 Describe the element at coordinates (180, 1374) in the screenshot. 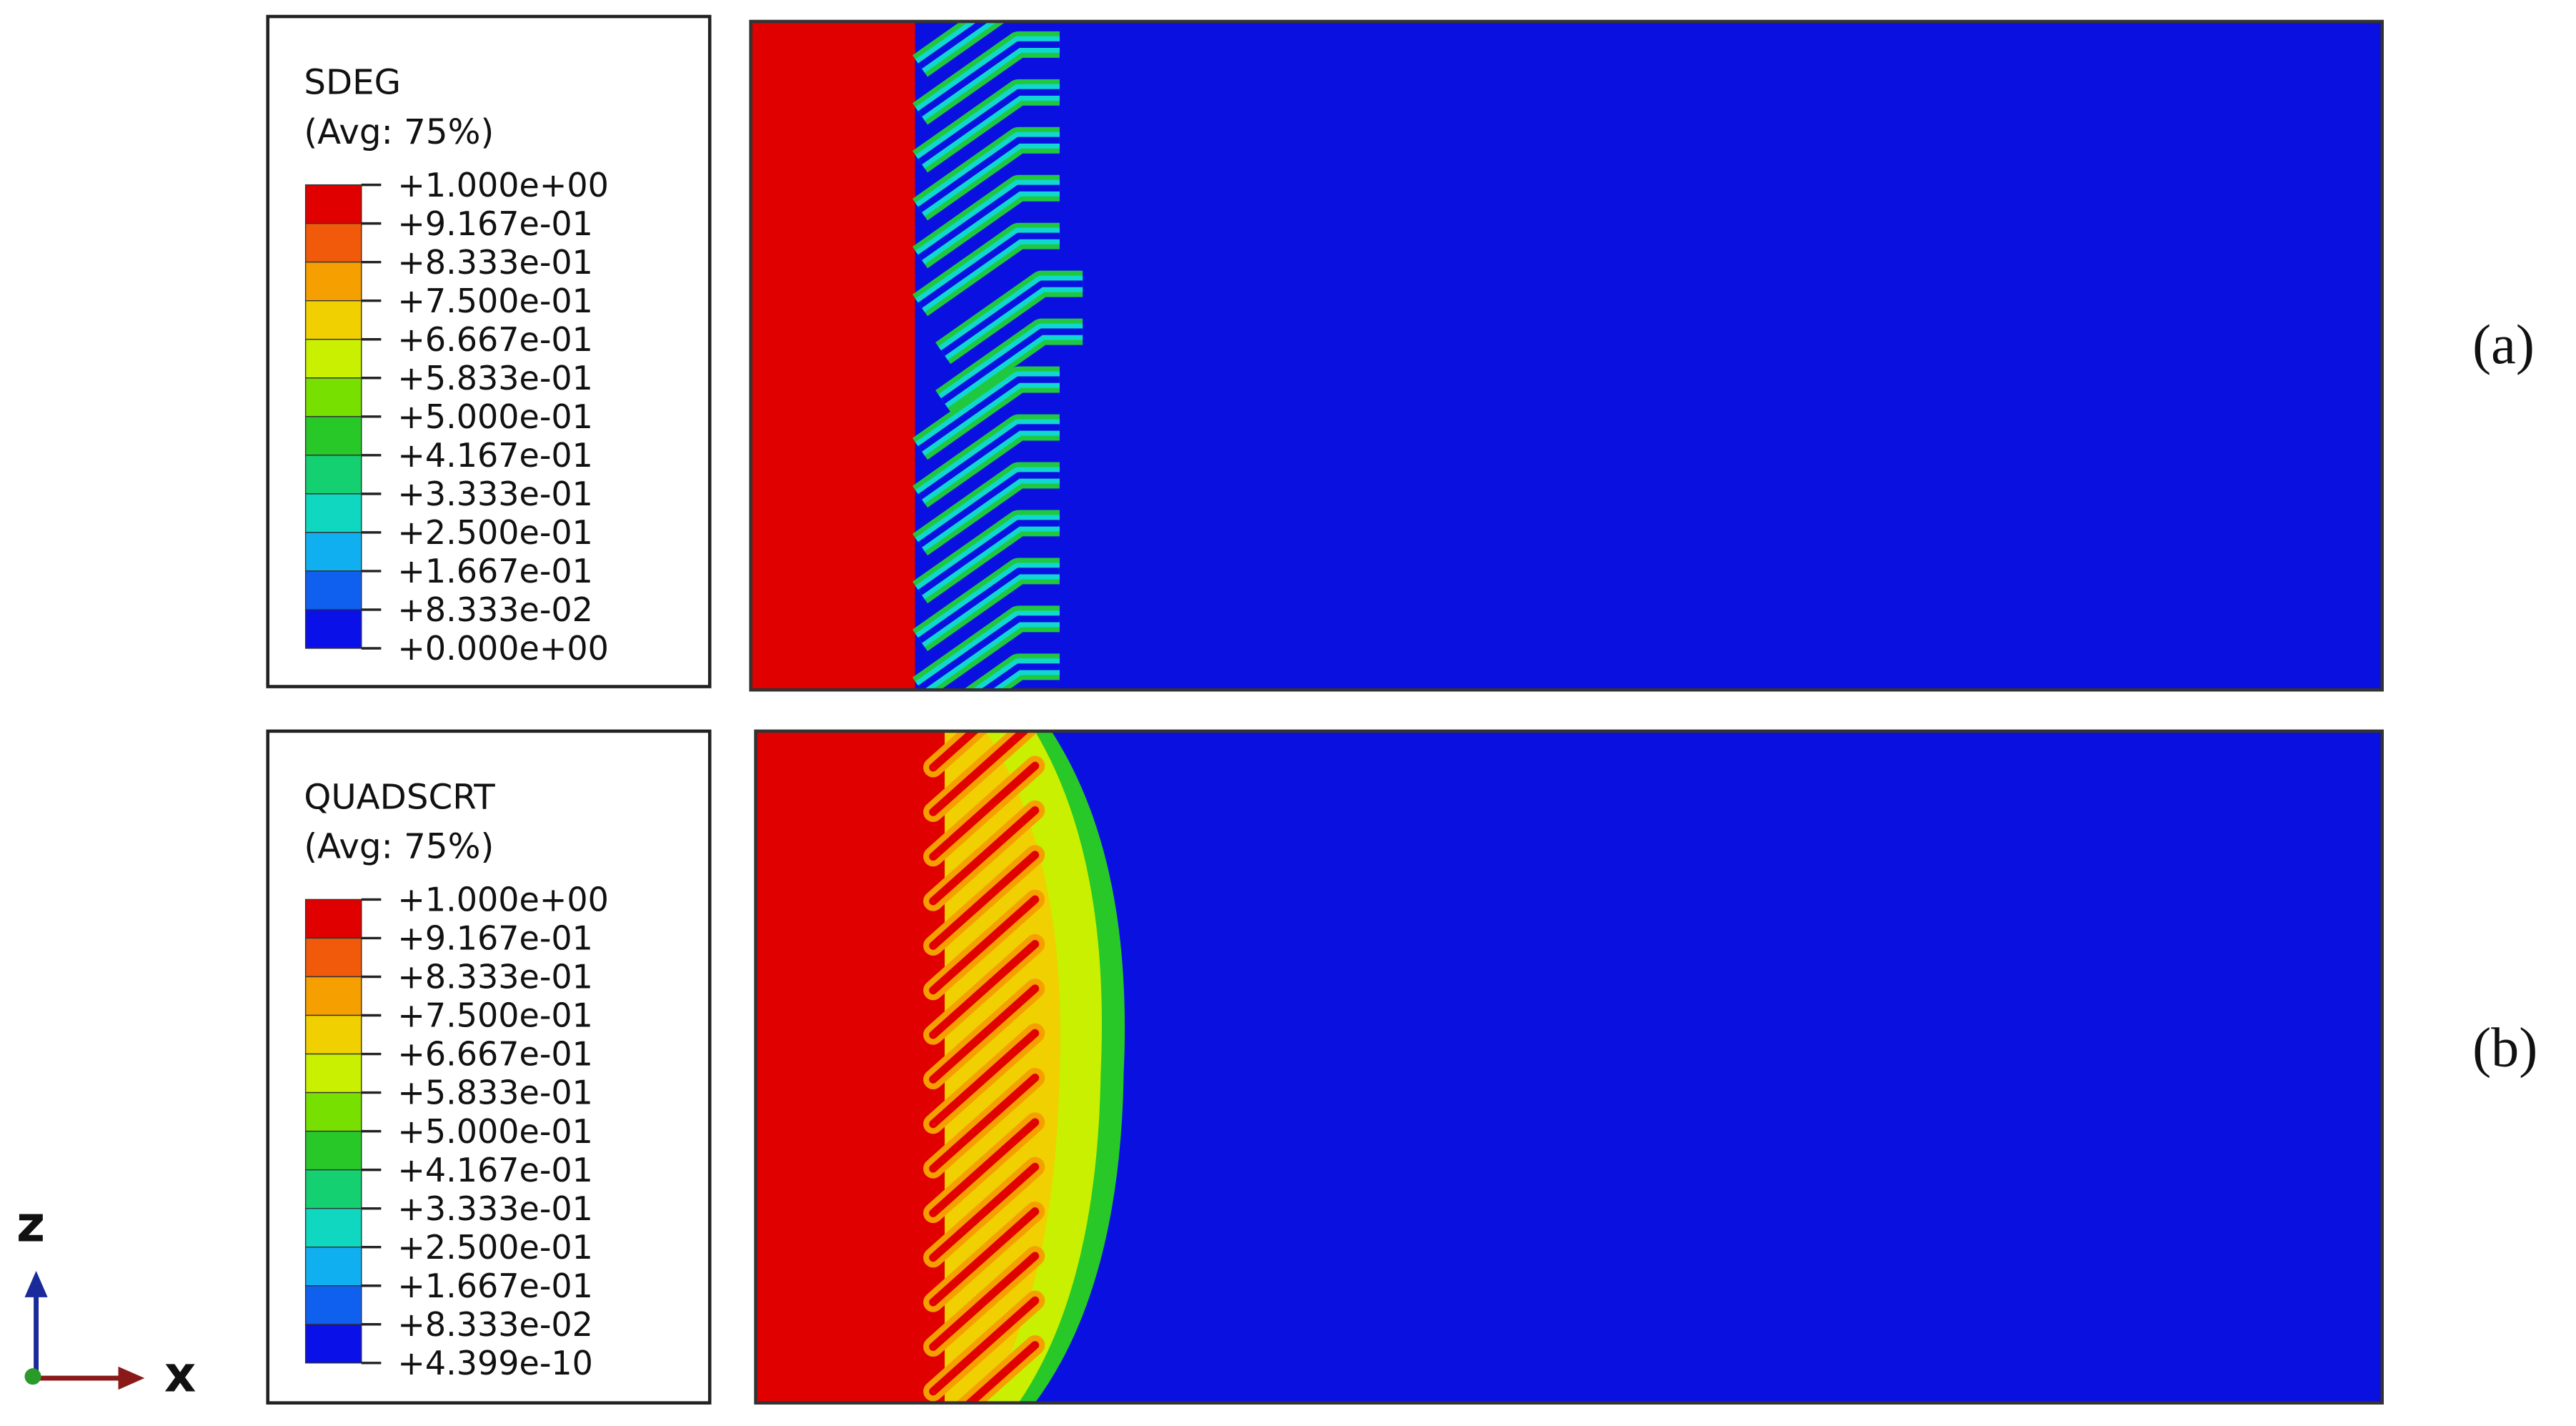

I see `axis-label: x` at that location.